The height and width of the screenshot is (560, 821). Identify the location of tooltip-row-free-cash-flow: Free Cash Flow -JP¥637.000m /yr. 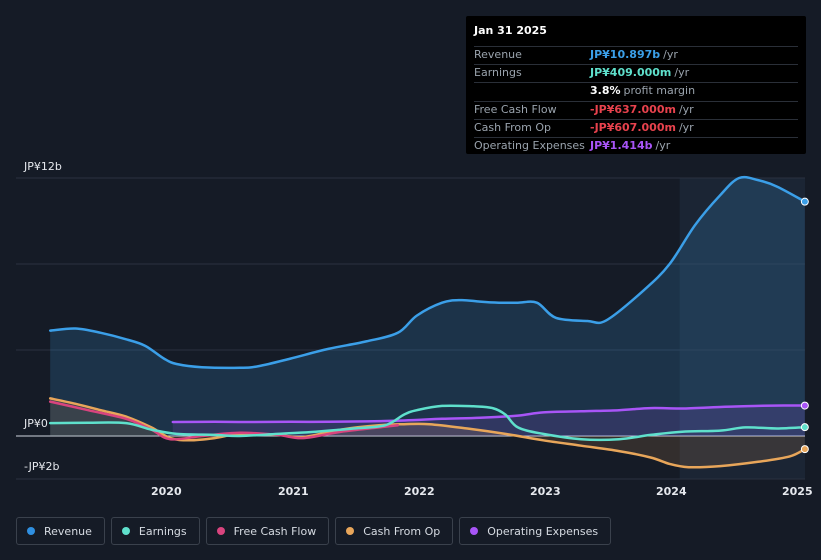
(636, 109).